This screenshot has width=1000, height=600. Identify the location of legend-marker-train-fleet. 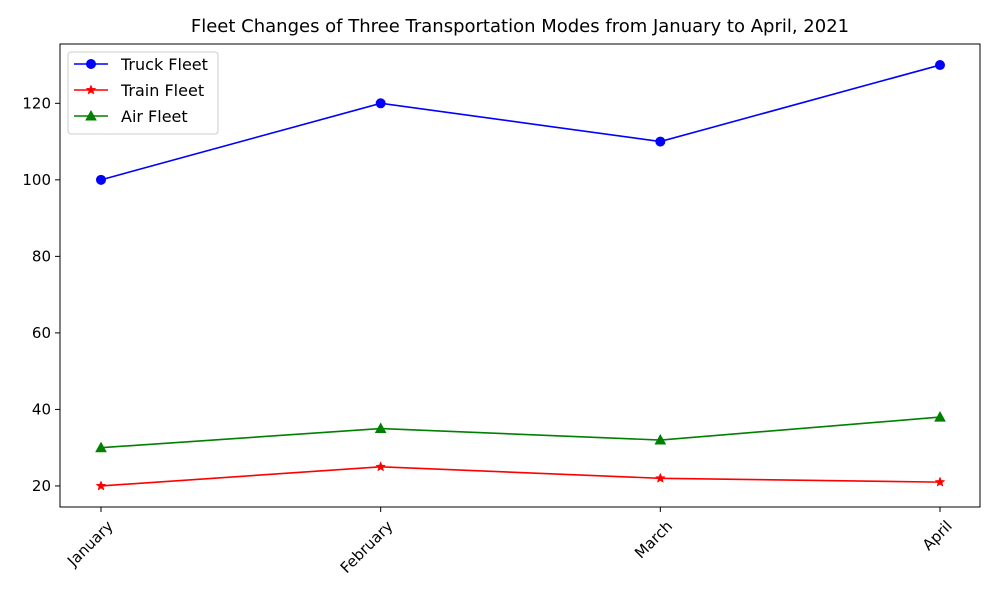
(91, 89).